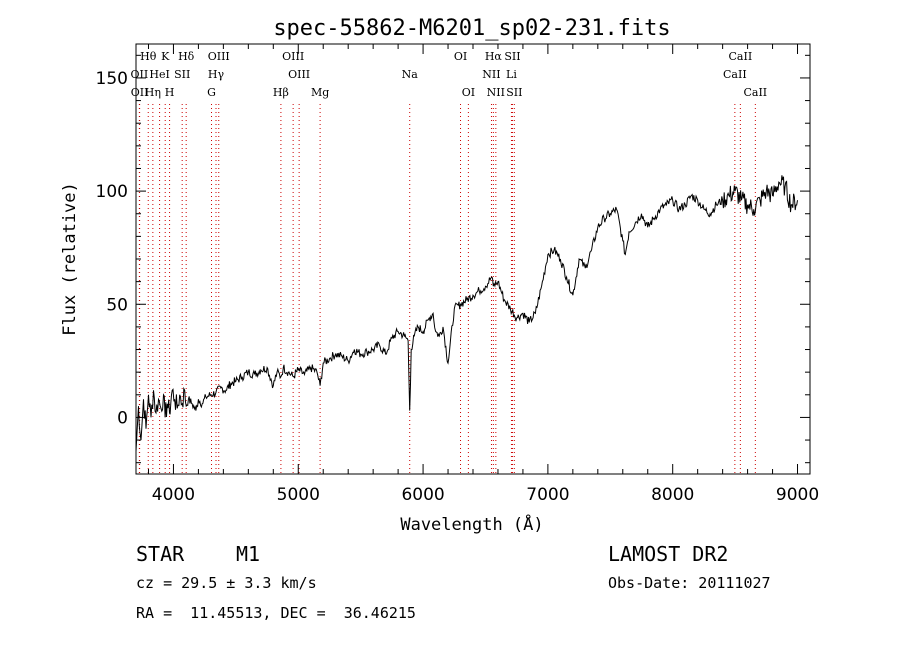 The width and height of the screenshot is (900, 650). What do you see at coordinates (422, 495) in the screenshot?
I see `x-tick-label: 6000` at bounding box center [422, 495].